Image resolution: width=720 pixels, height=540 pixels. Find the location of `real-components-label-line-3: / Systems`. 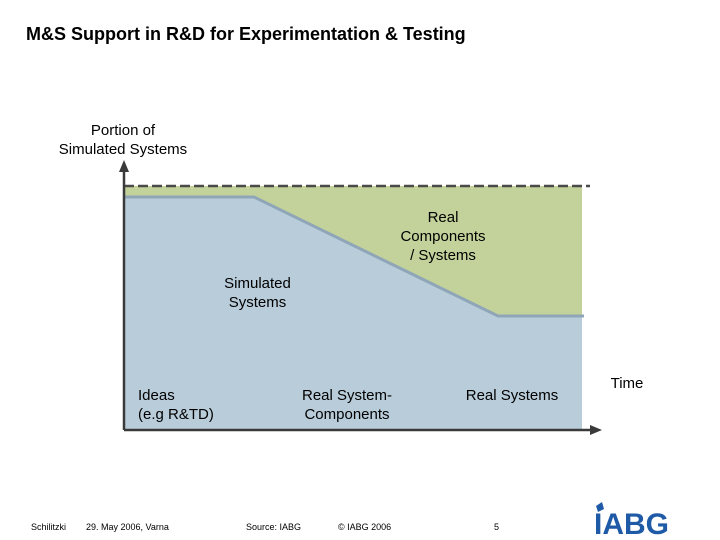

real-components-label-line-3: / Systems is located at coordinates (443, 255).